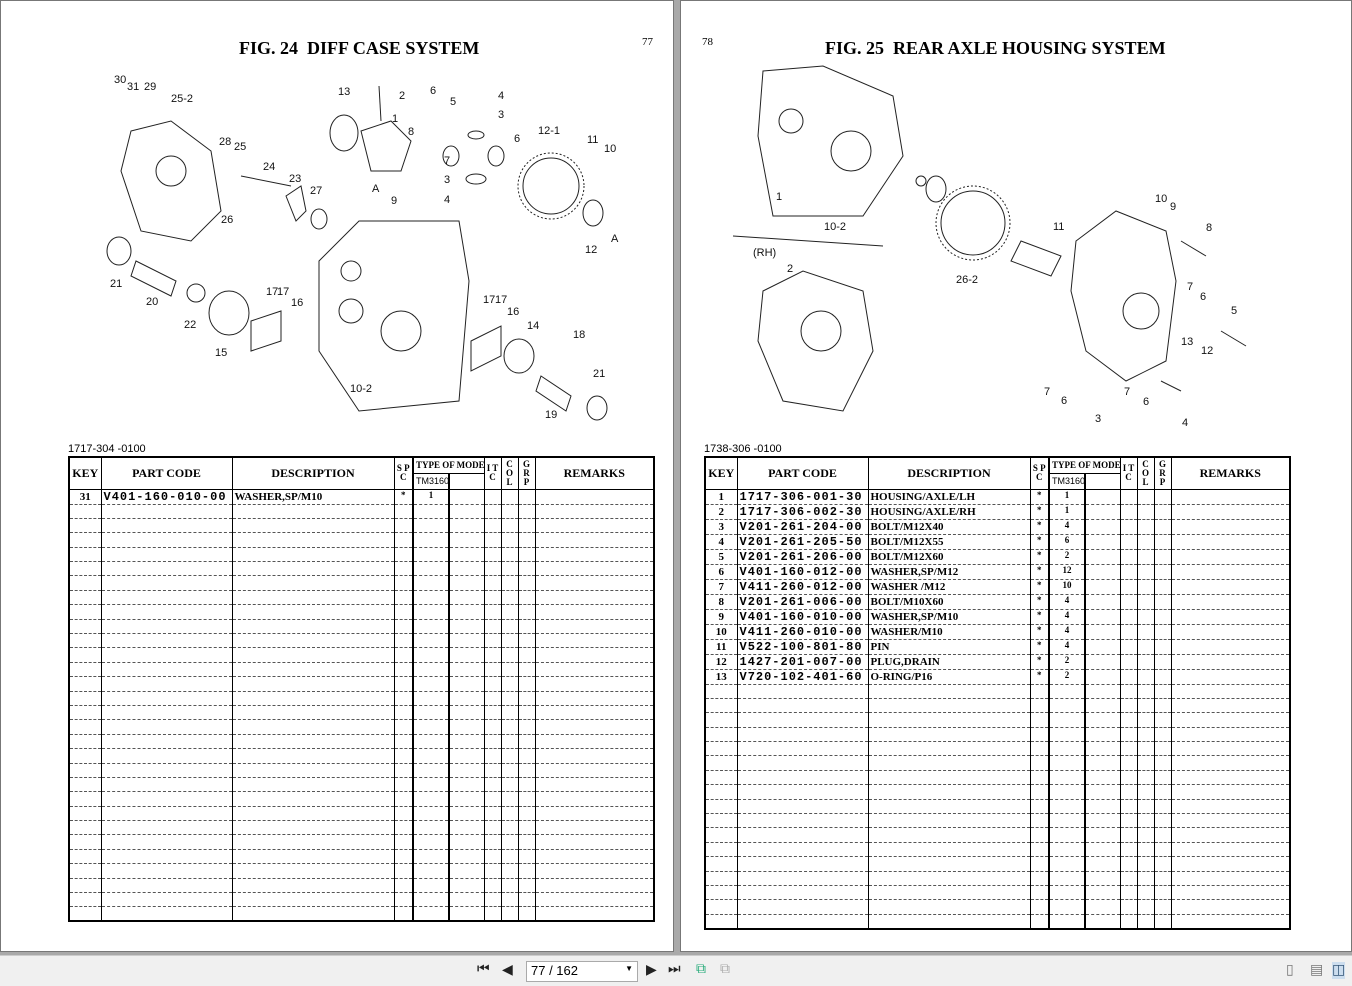 The height and width of the screenshot is (986, 1352). What do you see at coordinates (361, 389) in the screenshot?
I see `callout-label: 10-2` at bounding box center [361, 389].